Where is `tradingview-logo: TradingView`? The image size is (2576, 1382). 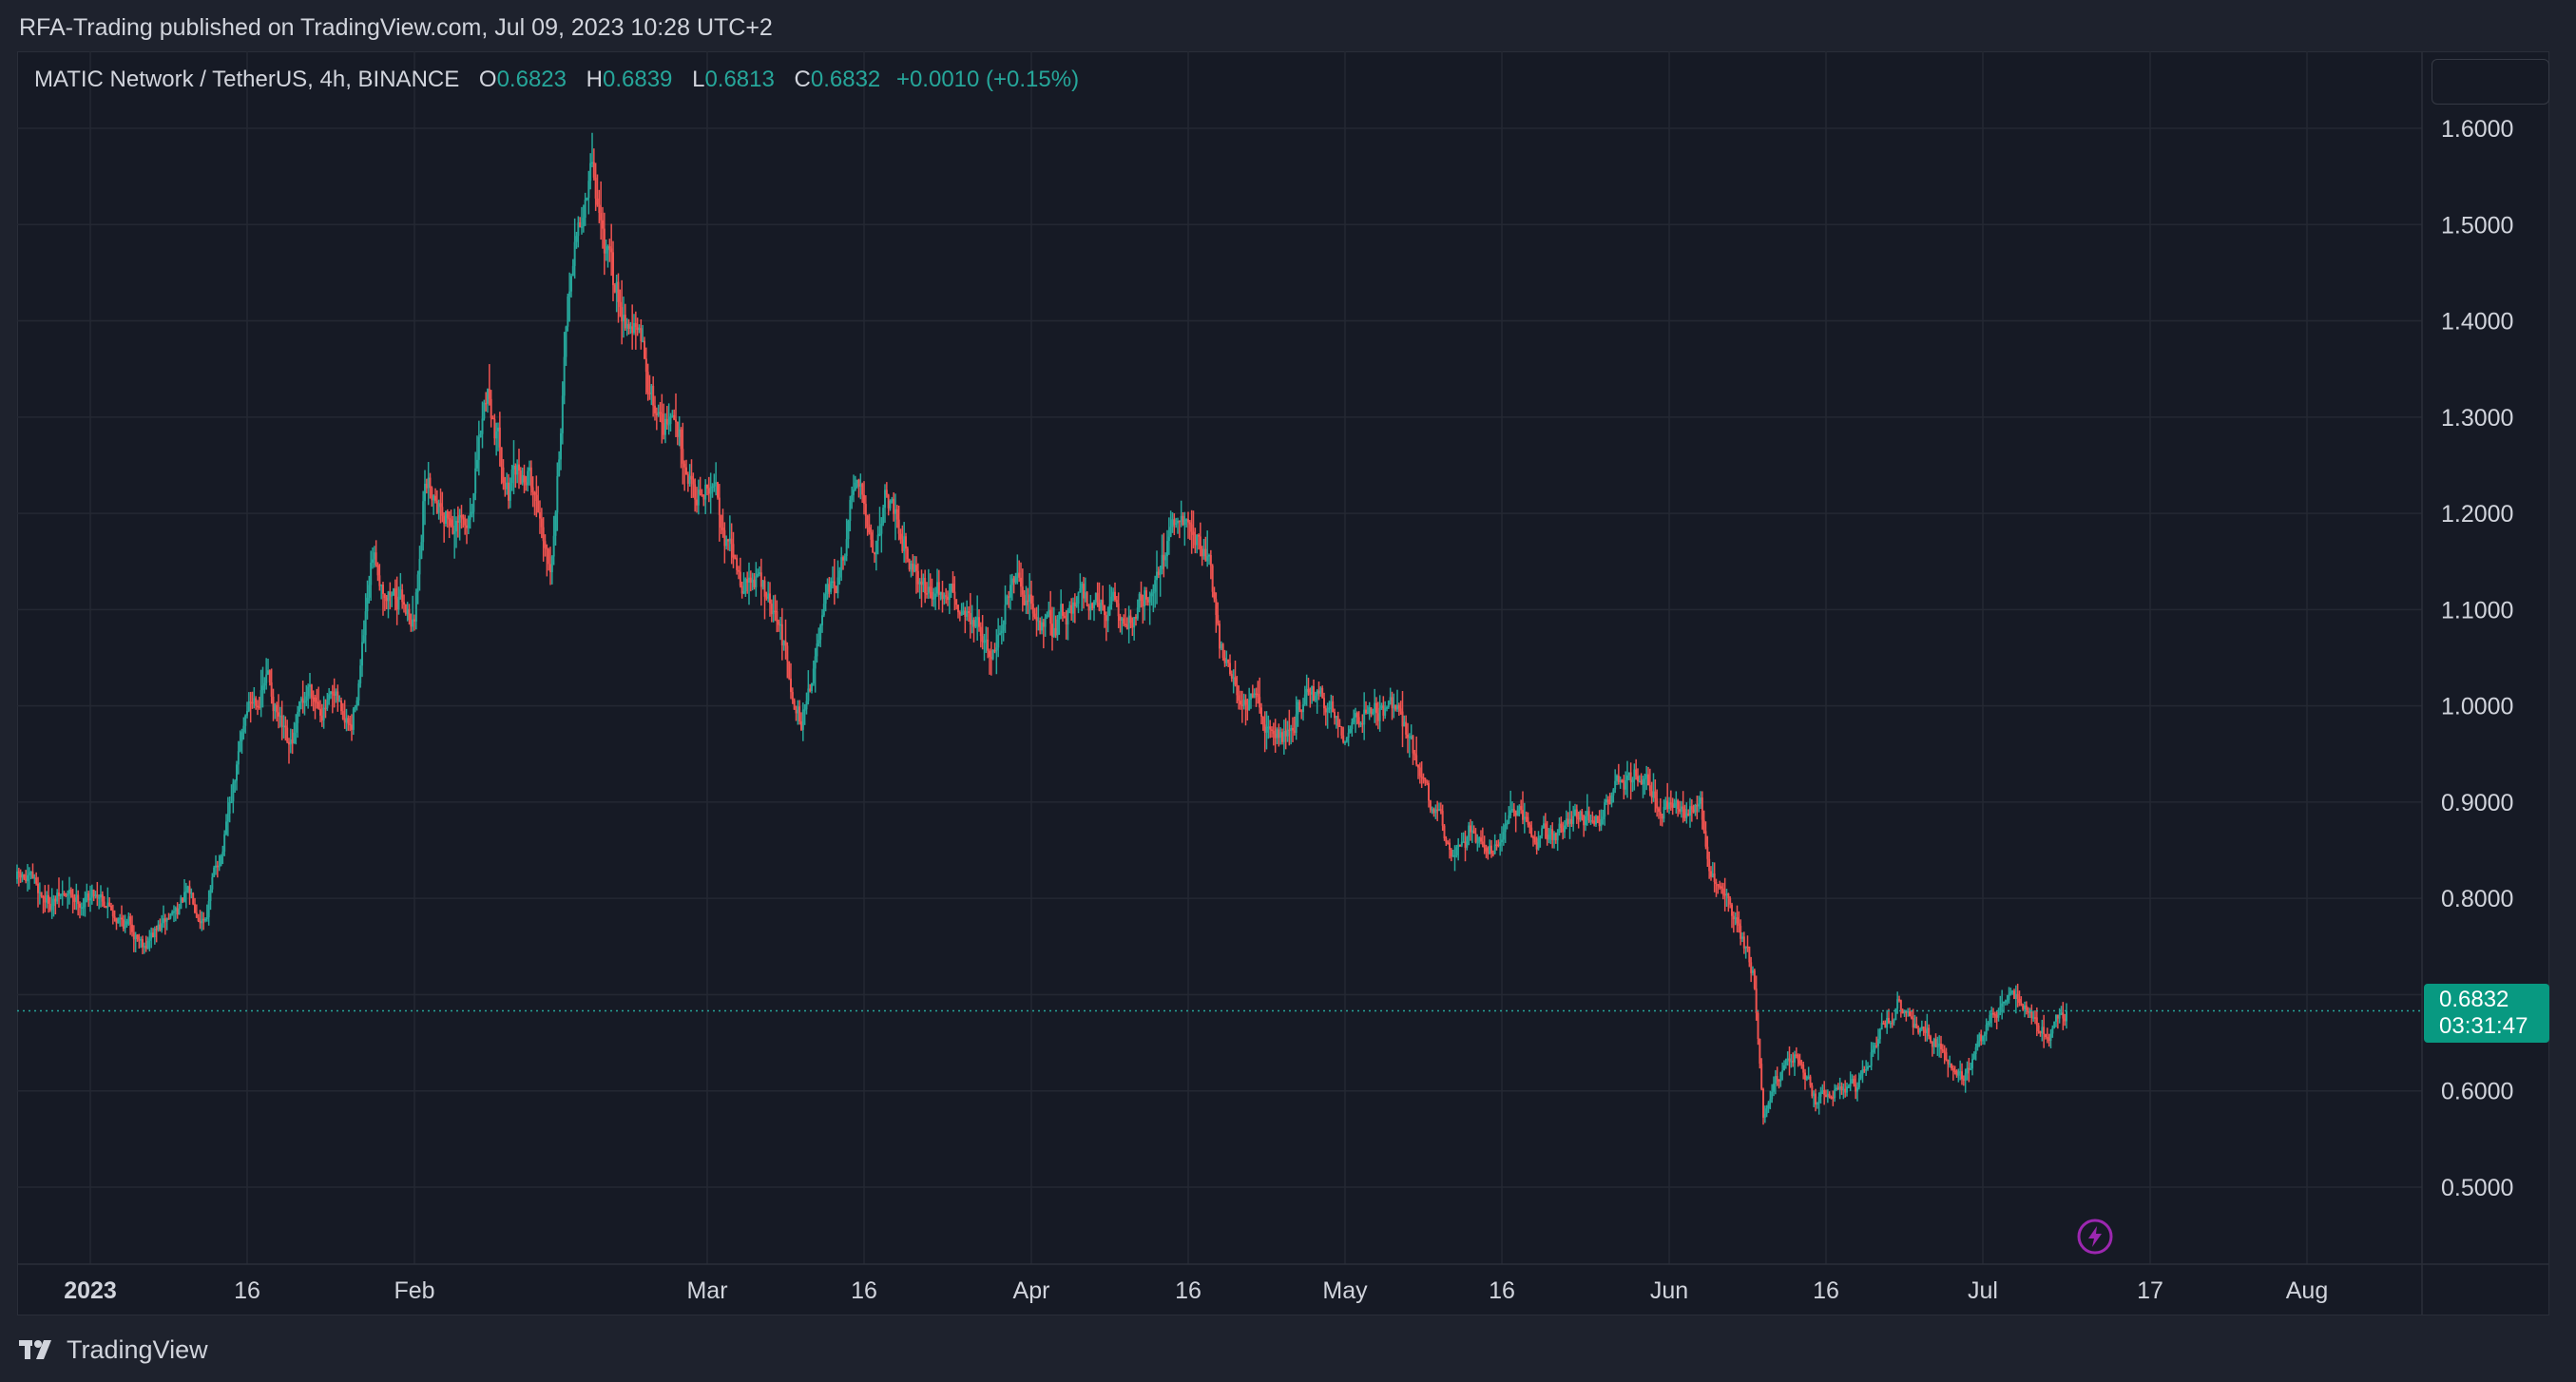 tradingview-logo: TradingView is located at coordinates (113, 1350).